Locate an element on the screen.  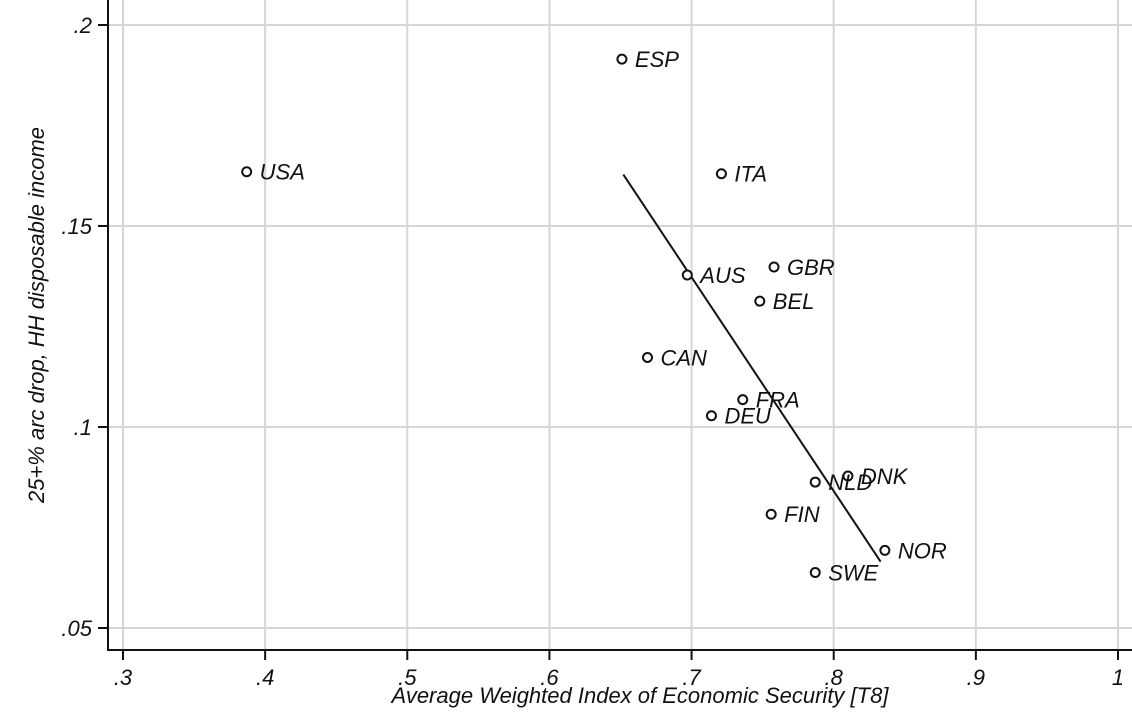
y-tick-label: .1 is located at coordinates (83, 427).